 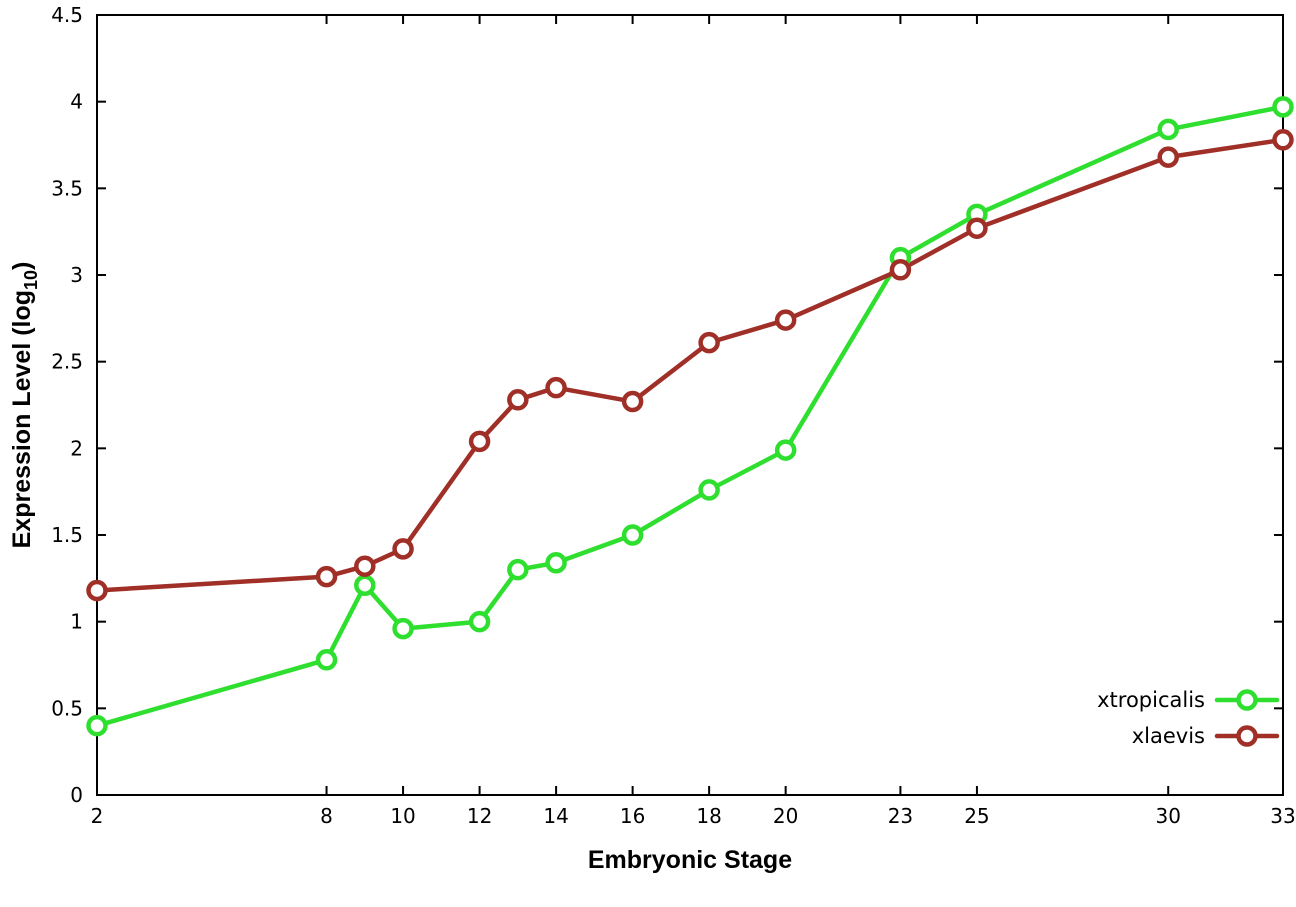 What do you see at coordinates (76, 102) in the screenshot?
I see `y-tick-label: 4` at bounding box center [76, 102].